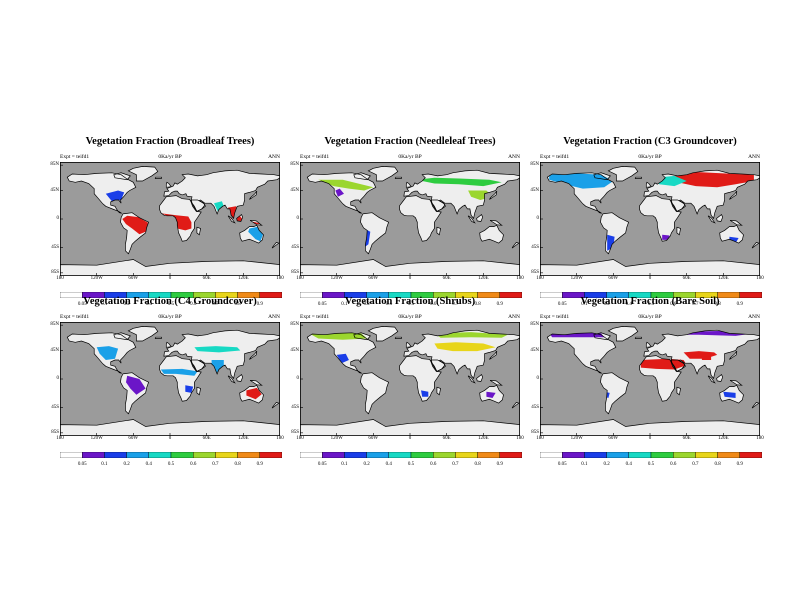 Image resolution: width=800 pixels, height=600 pixels. I want to click on coastline-uk, so click(168, 344).